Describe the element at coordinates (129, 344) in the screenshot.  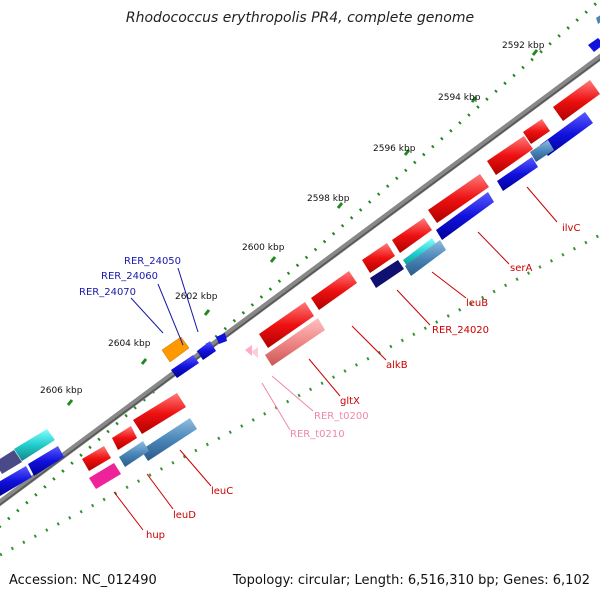
I see `tick-label: 2604 kbp` at that location.